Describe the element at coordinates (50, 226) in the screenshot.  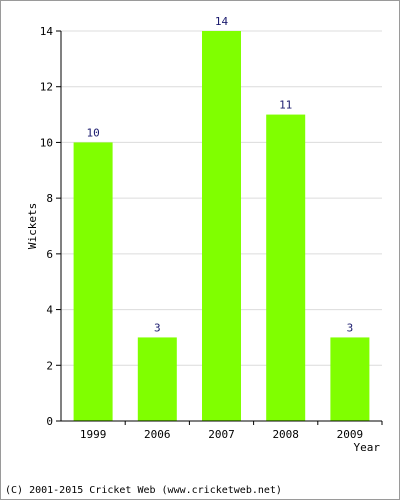
I see `y-ticks: 0 2 4 6 8 10 12 14` at that location.